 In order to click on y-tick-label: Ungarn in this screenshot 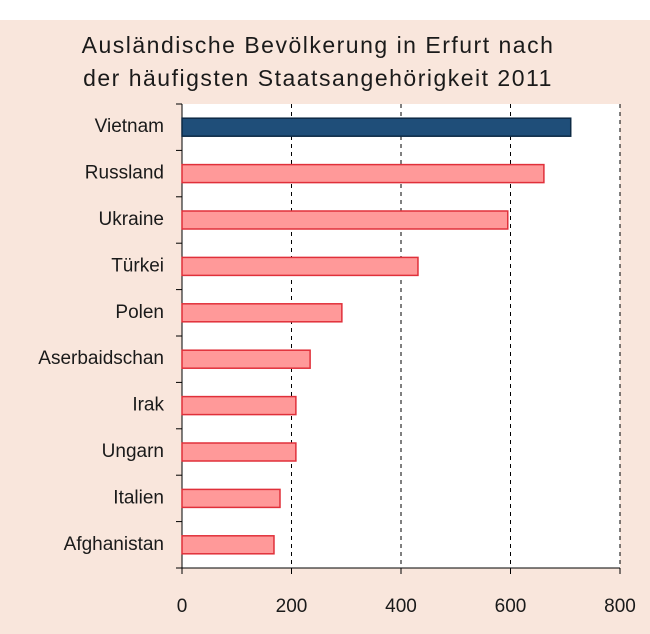, I will do `click(133, 451)`.